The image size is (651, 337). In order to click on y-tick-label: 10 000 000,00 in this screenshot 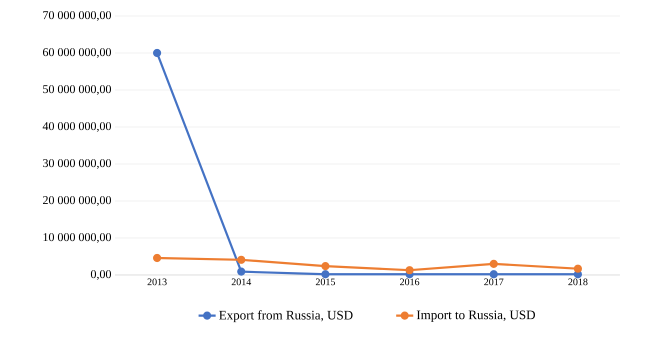, I will do `click(77, 238)`.